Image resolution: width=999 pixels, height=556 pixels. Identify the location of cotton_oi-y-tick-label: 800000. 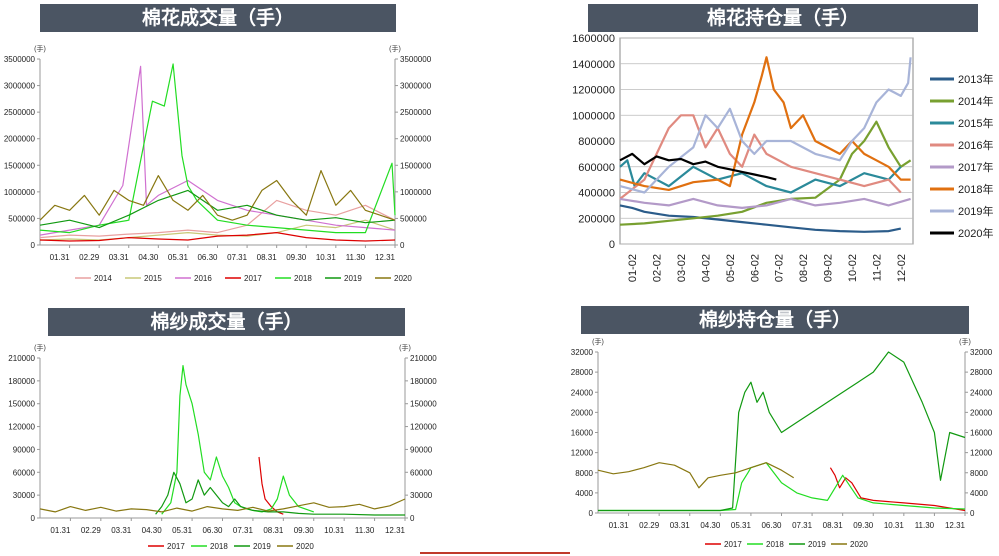
(596, 142).